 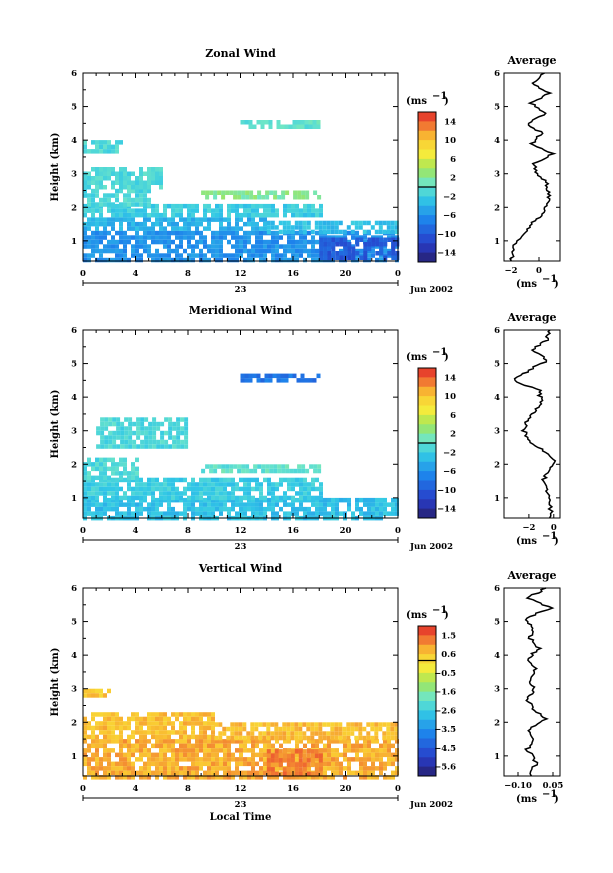 I want to click on y-axis-label: Height (km), so click(x=55, y=424).